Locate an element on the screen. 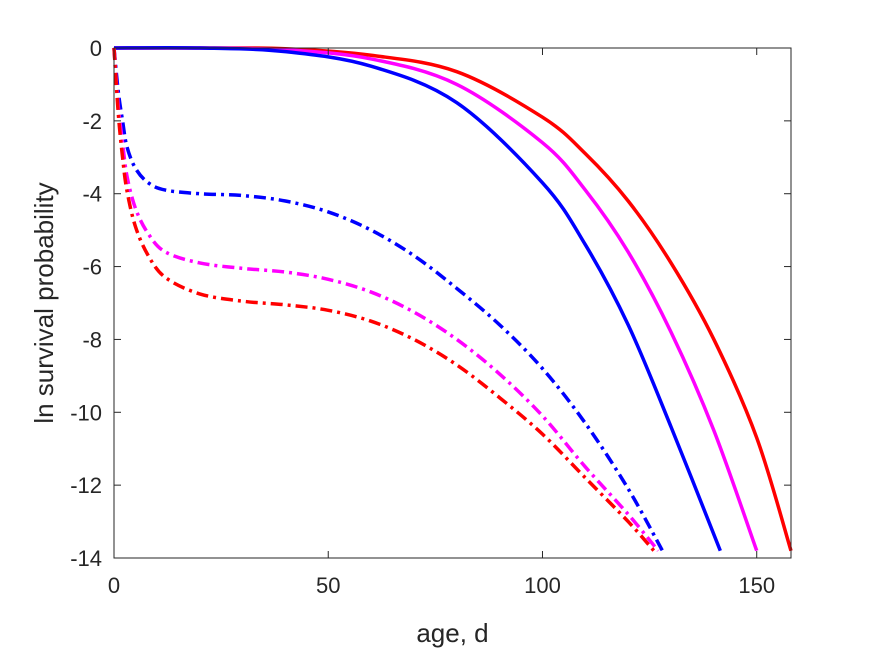 The width and height of the screenshot is (875, 656). y-axis-label: ln survival probability is located at coordinates (44, 302).